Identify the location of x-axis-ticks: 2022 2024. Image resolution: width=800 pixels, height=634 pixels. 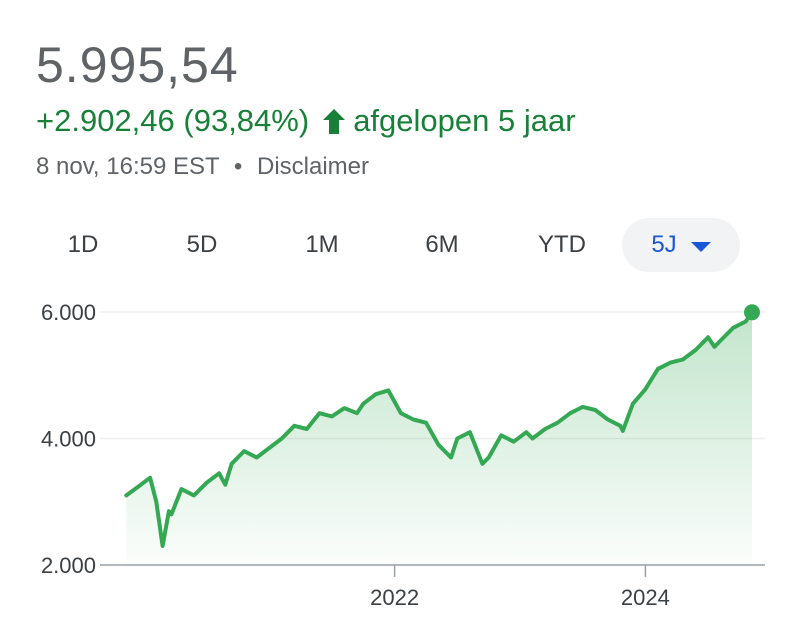
(520, 587).